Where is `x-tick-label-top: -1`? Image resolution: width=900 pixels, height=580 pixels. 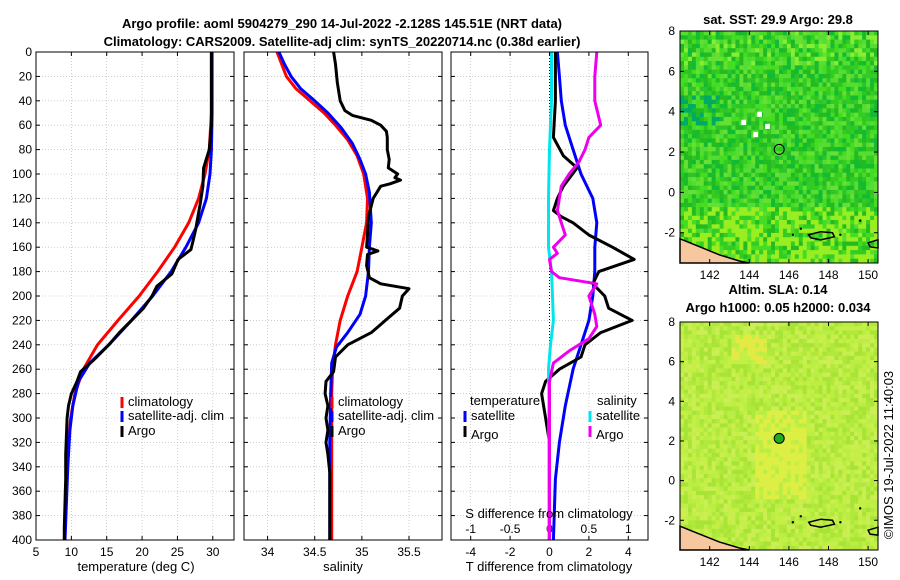
x-tick-label-top: -1 is located at coordinates (470, 529).